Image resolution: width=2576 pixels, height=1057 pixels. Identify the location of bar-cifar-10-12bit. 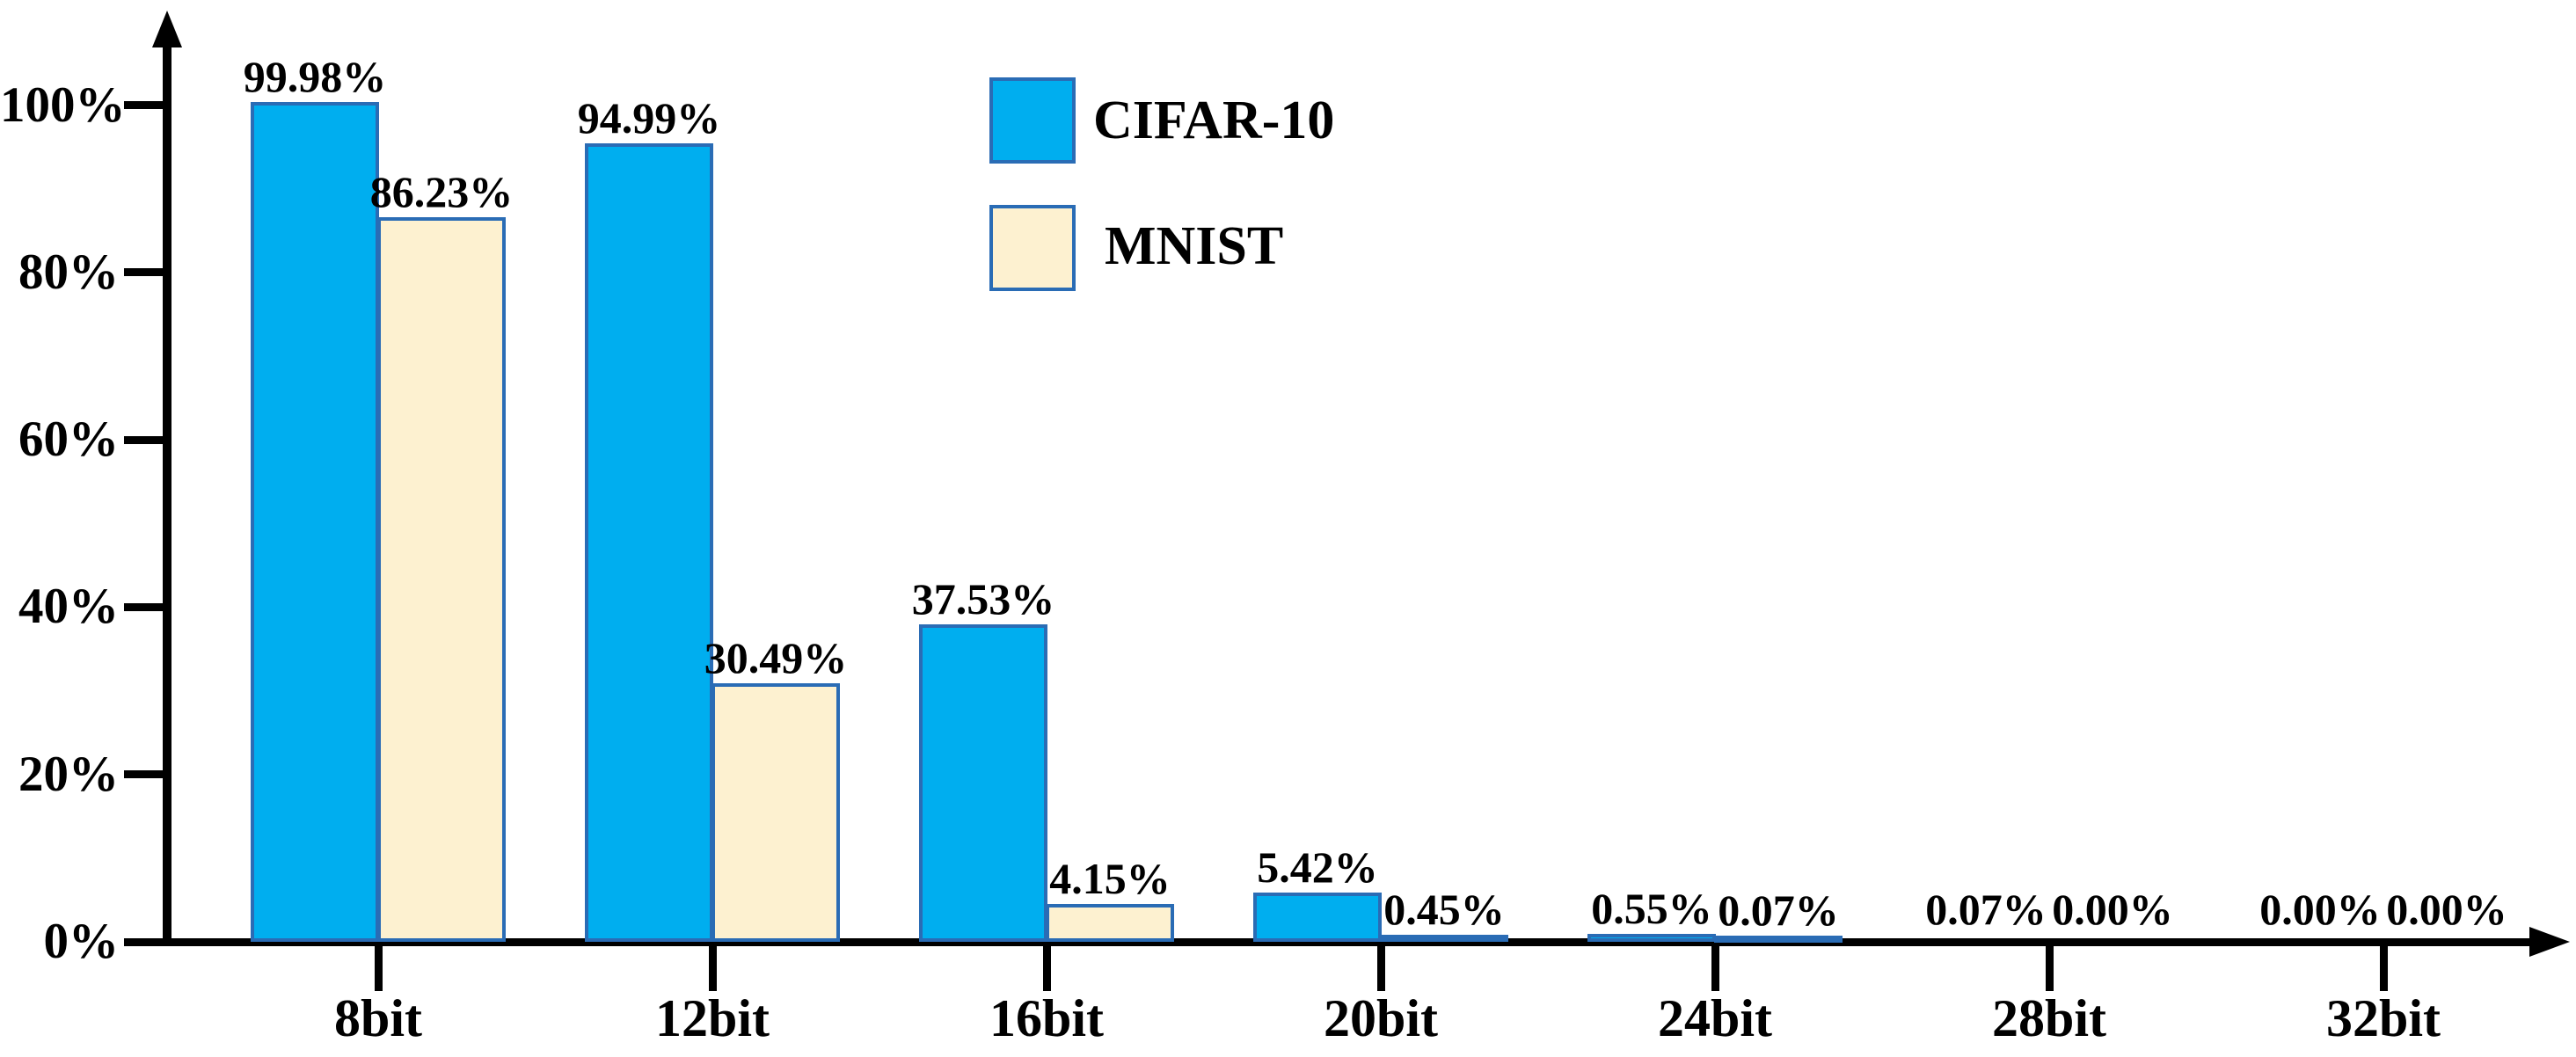
(649, 542).